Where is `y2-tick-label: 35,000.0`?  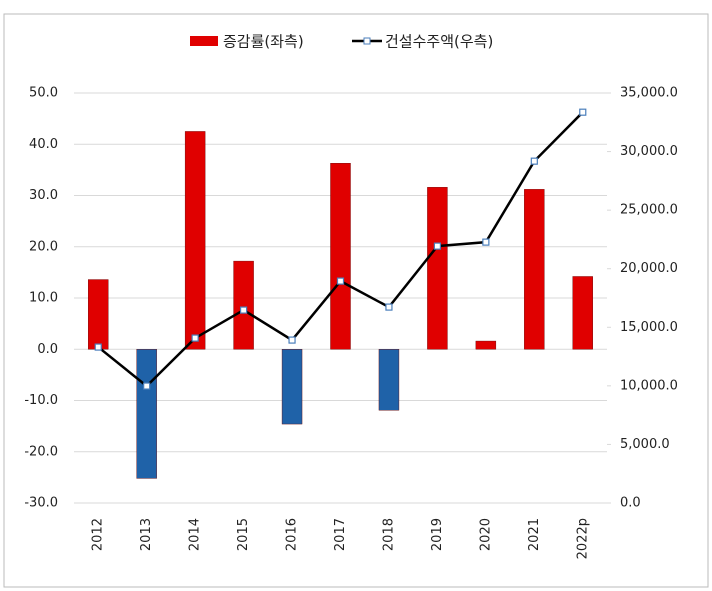 y2-tick-label: 35,000.0 is located at coordinates (649, 93).